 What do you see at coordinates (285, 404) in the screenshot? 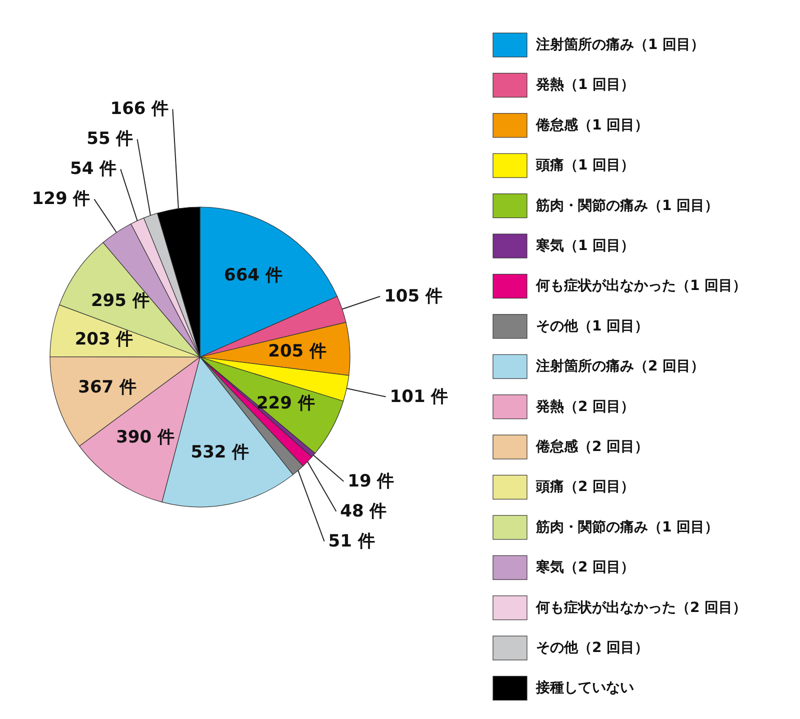
I see `data-label: 229 件` at bounding box center [285, 404].